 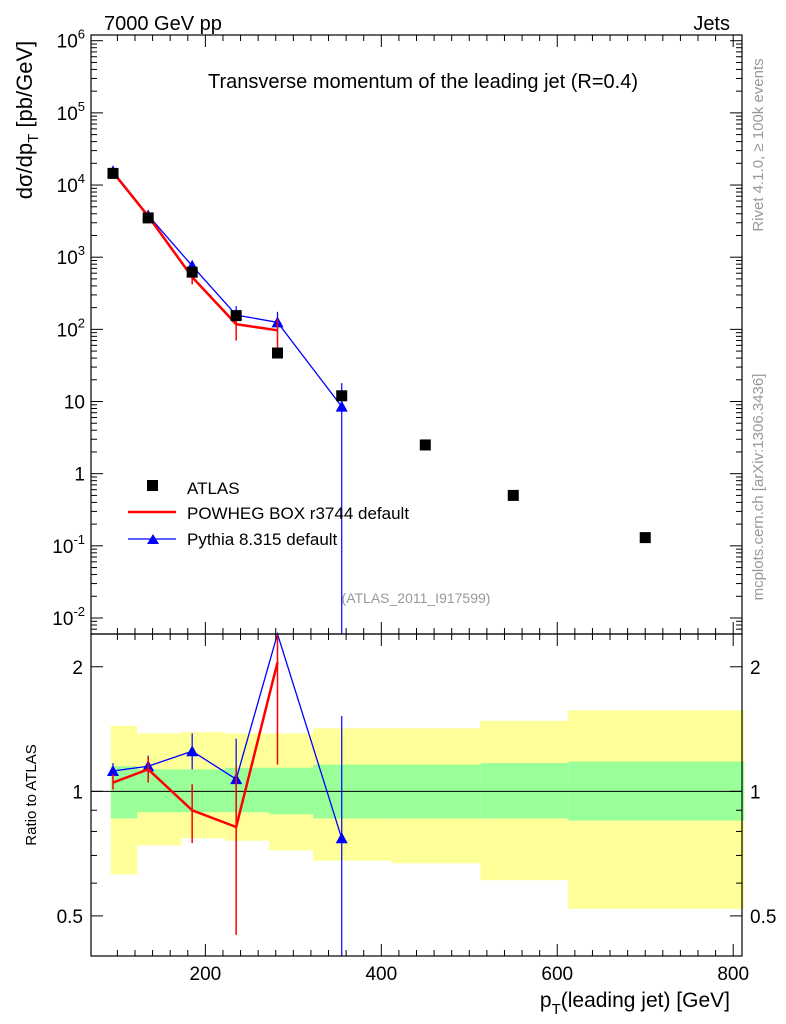 I want to click on x-tick-label: 400, so click(x=381, y=974).